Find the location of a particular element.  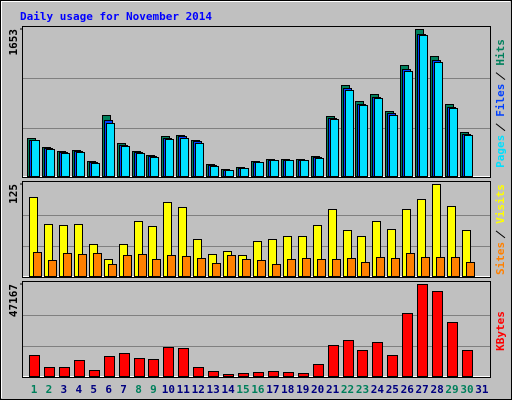

legend: Pages Files Hits is located at coordinates (500, 103).